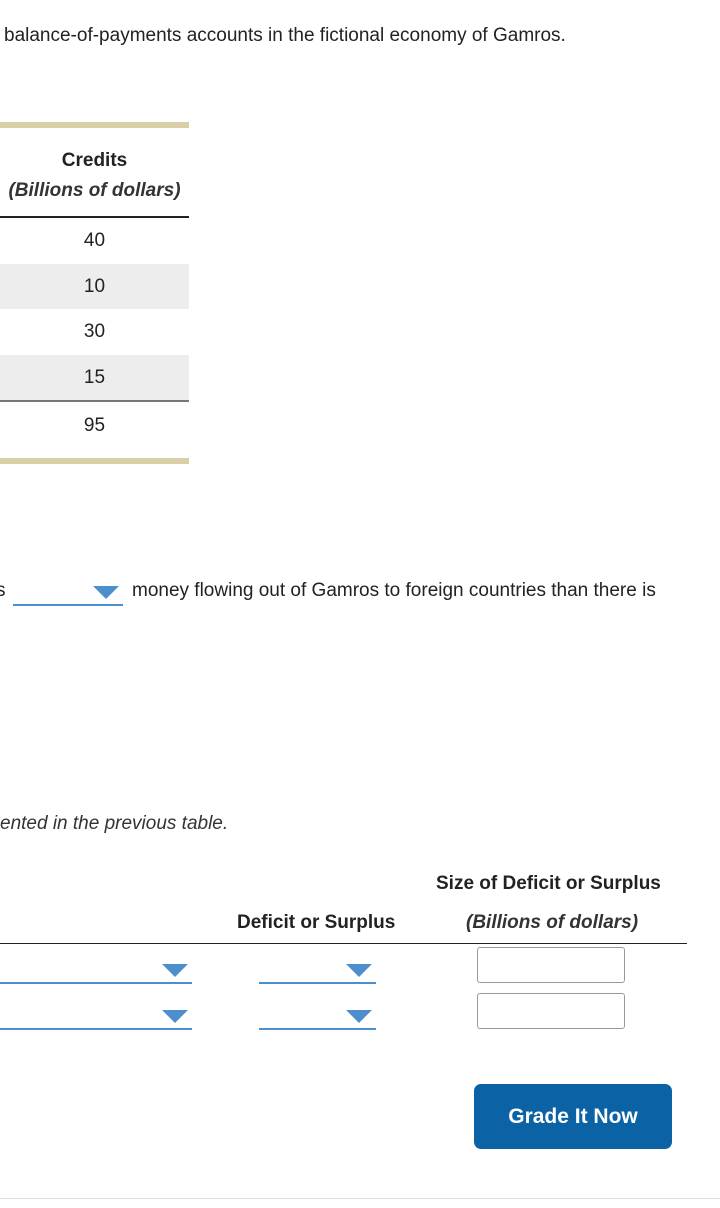 The height and width of the screenshot is (1208, 720). Describe the element at coordinates (548, 883) in the screenshot. I see `size-header: Size of Deficit or Surplus` at that location.